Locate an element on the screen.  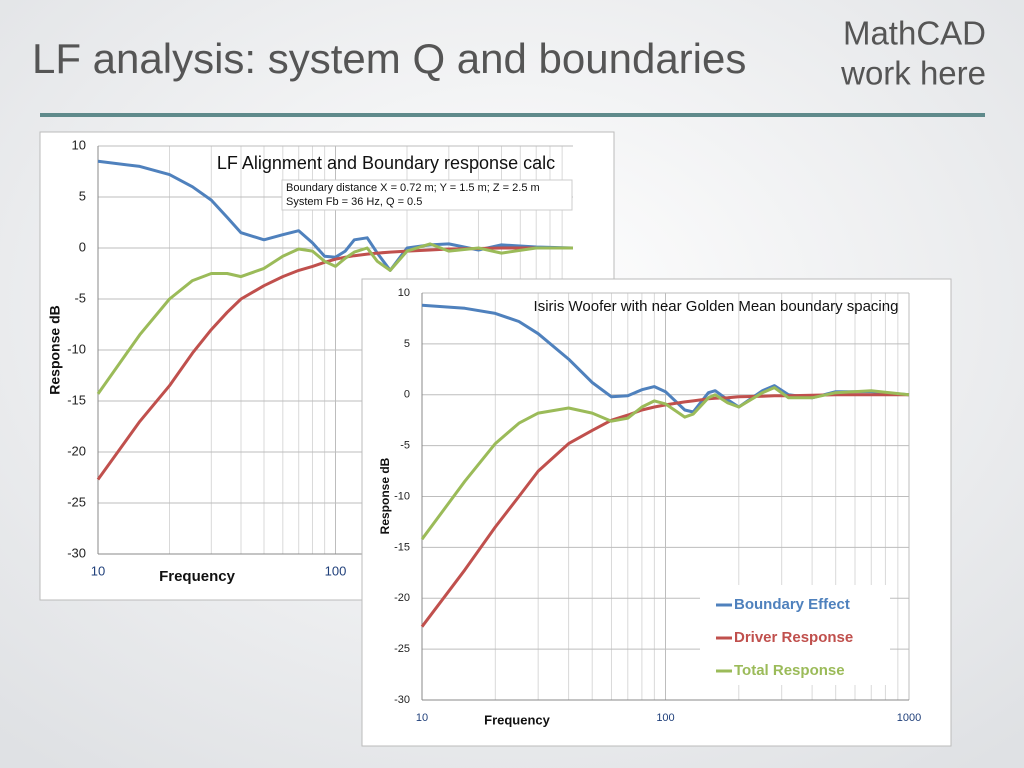
legend-box is located at coordinates (795, 635).